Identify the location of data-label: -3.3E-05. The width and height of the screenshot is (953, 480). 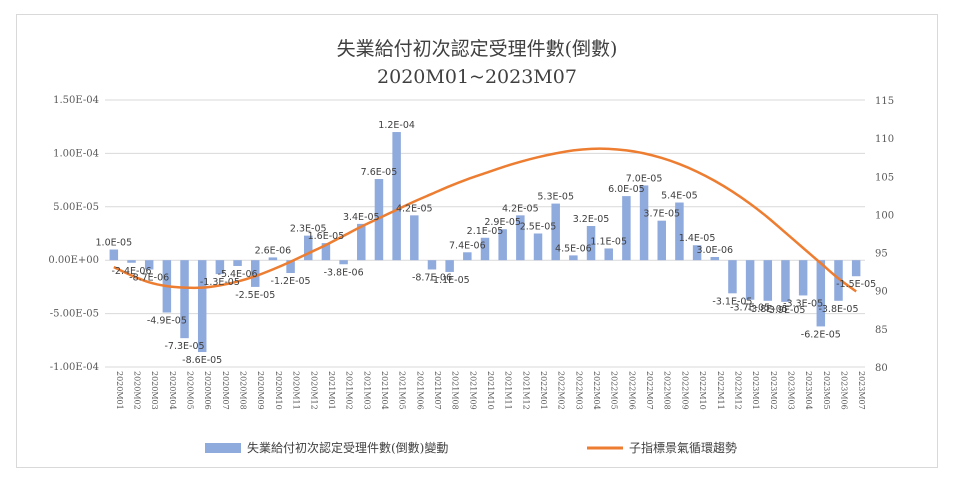
(803, 303).